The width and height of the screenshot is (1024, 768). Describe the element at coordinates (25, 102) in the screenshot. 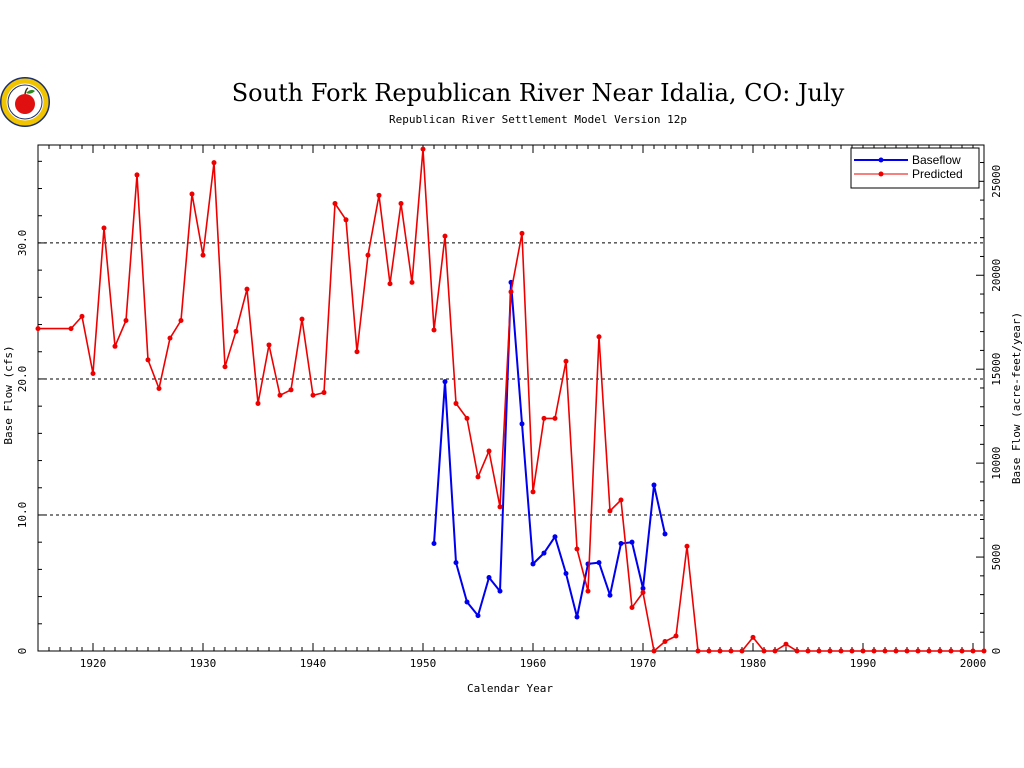

I see `apple-seal-logo` at that location.